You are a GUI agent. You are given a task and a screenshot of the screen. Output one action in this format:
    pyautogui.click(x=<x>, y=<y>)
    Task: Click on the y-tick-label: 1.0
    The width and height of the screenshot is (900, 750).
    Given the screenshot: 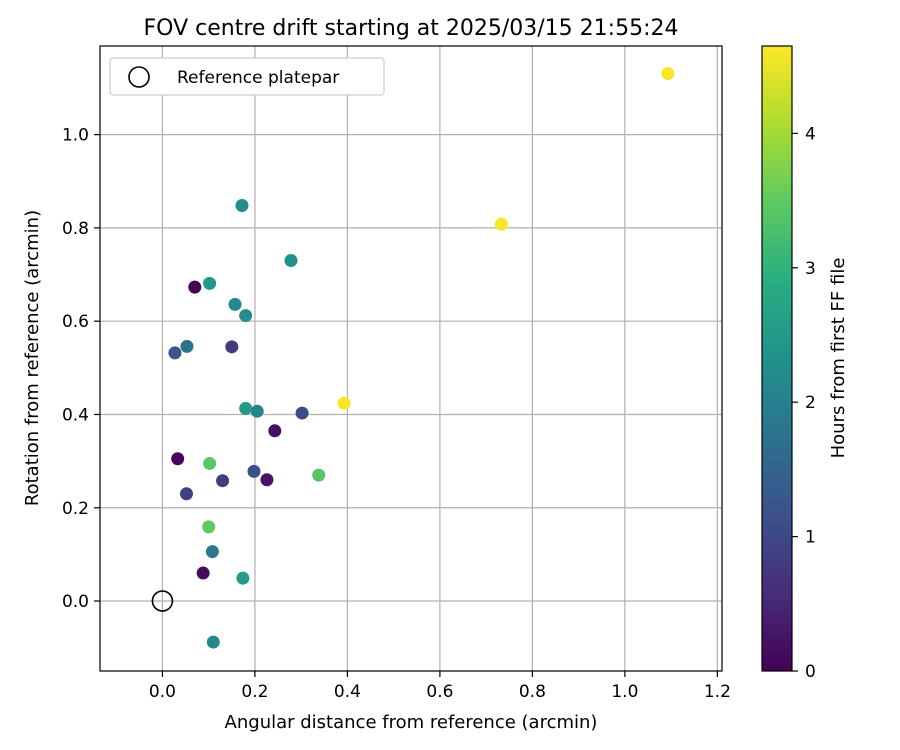 What is the action you would take?
    pyautogui.click(x=75, y=136)
    